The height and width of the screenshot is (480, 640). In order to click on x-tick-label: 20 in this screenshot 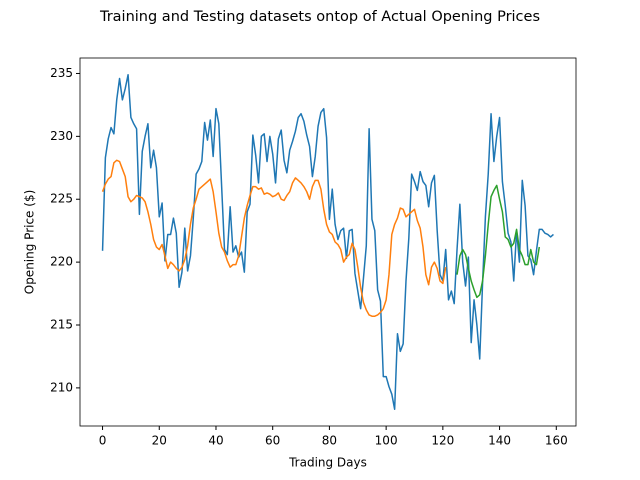, I will do `click(159, 441)`.